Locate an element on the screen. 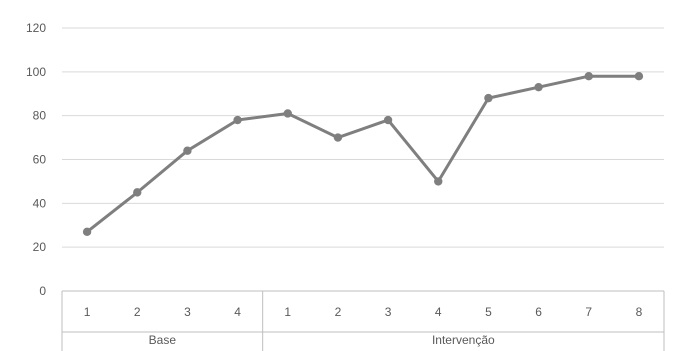 This screenshot has height=351, width=675. x-tick-label: 8 is located at coordinates (639, 312).